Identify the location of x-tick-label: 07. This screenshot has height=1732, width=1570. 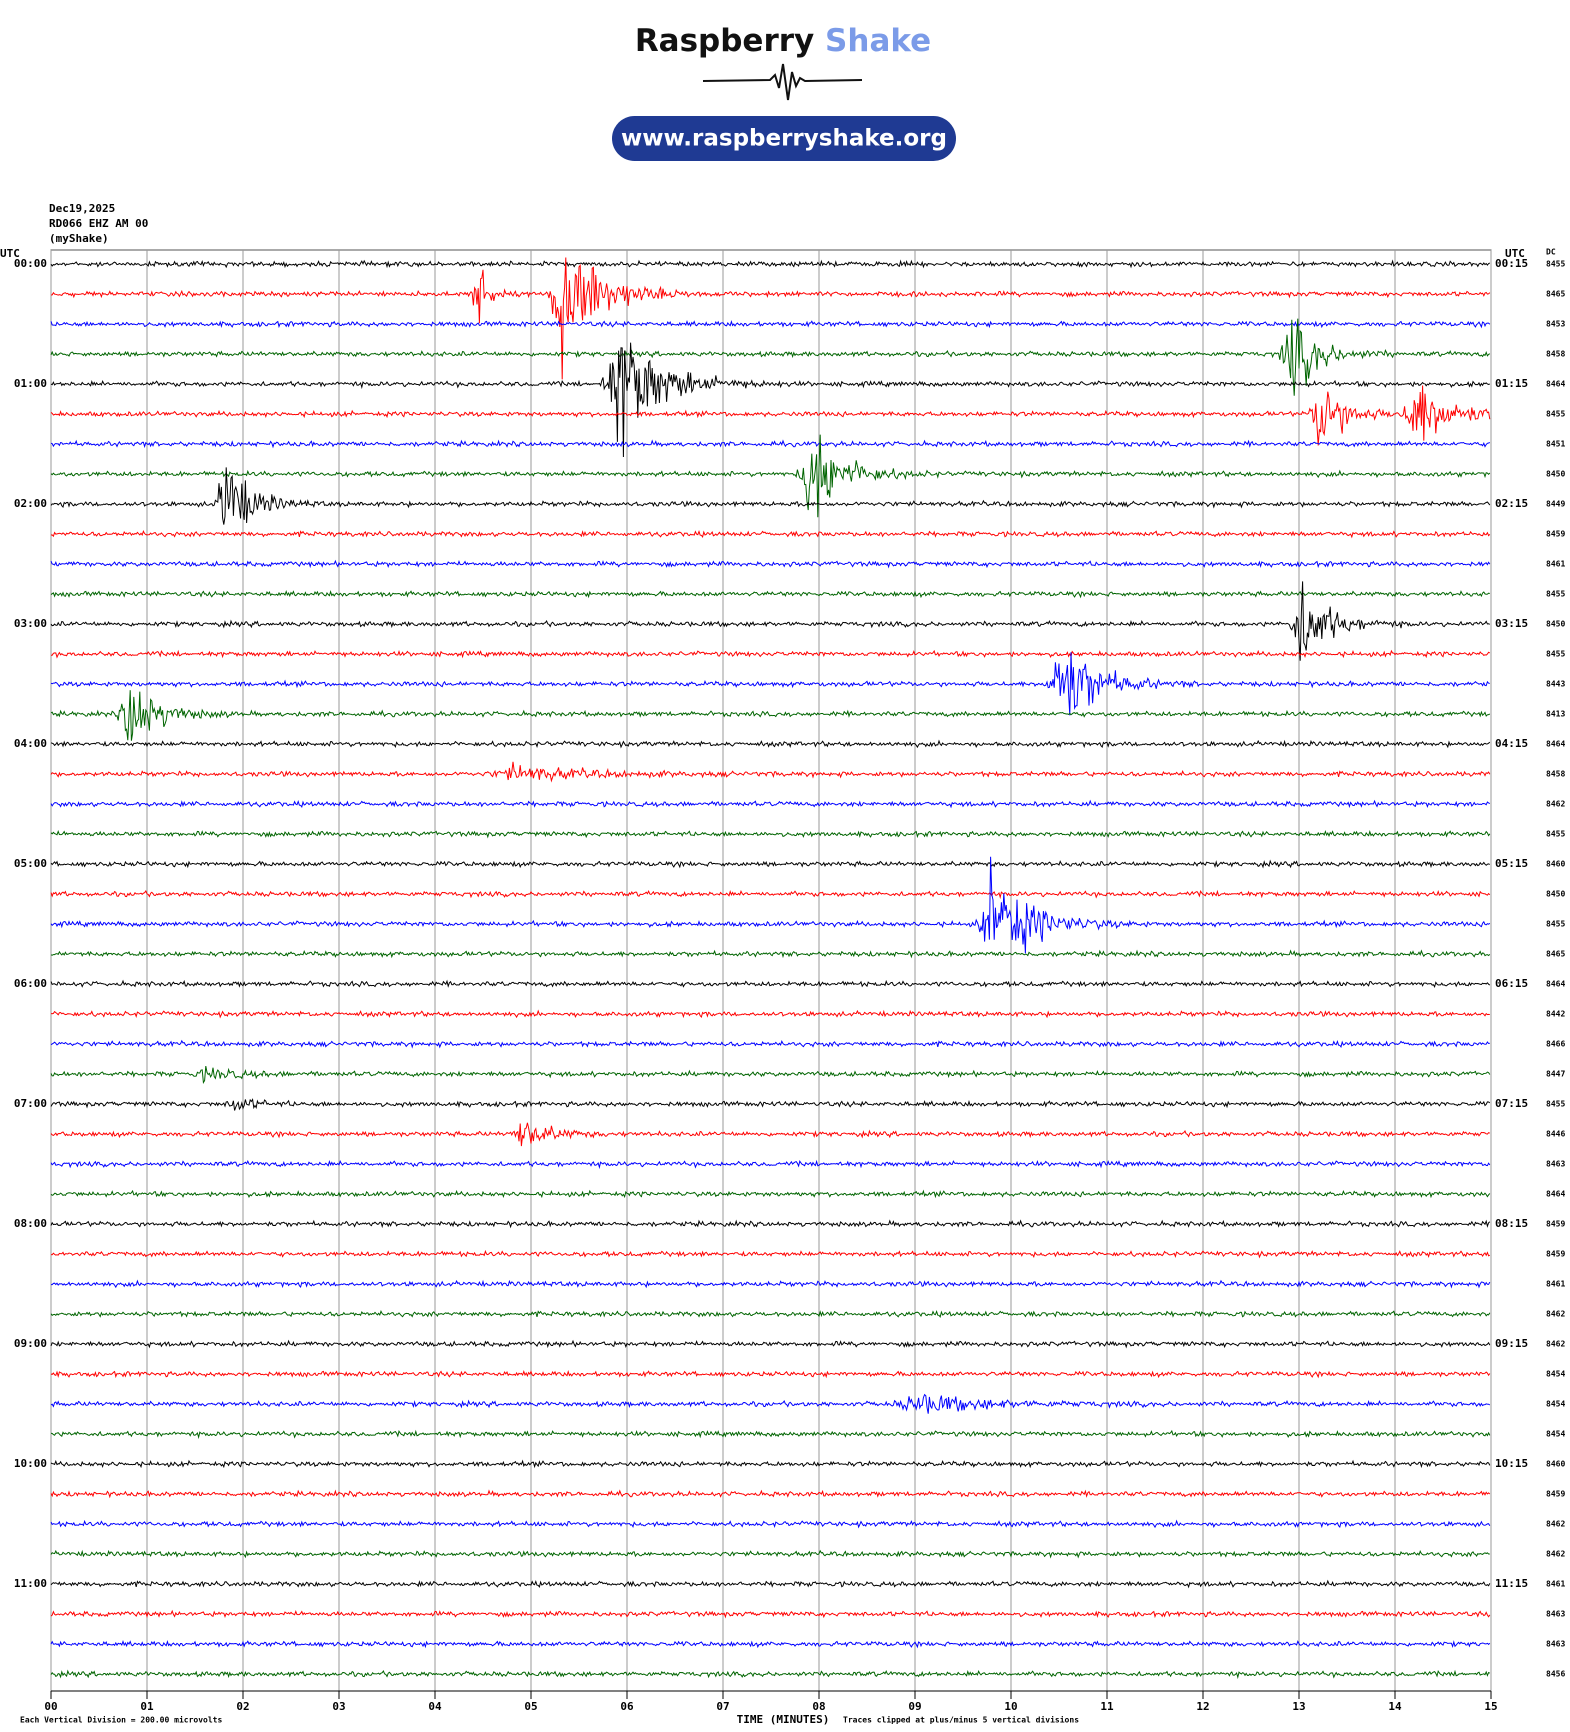
(722, 1706).